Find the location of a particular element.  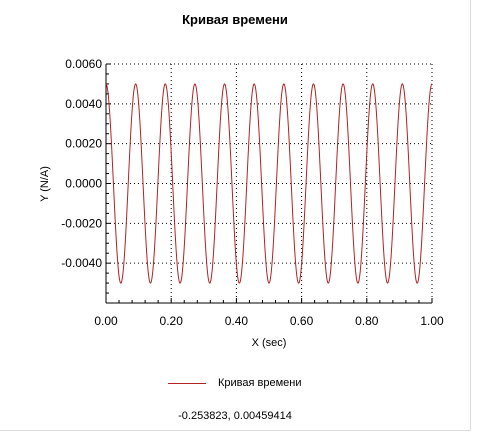

legend-label: Кривая времени is located at coordinates (260, 383).